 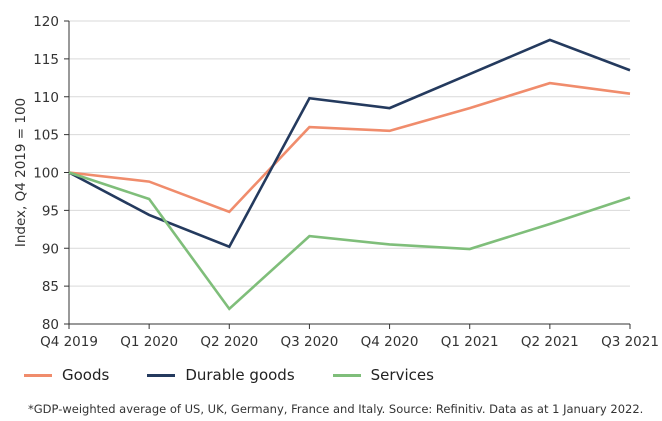 I want to click on legend-item-durable-goods: Durable goods, so click(x=221, y=375).